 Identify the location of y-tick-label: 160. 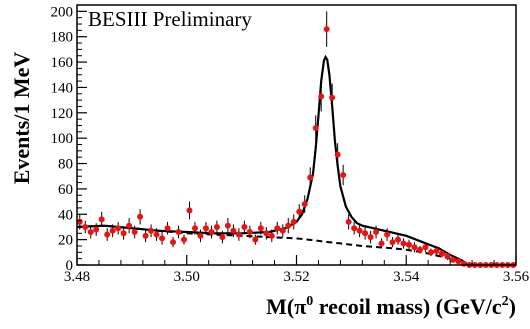
(62, 63).